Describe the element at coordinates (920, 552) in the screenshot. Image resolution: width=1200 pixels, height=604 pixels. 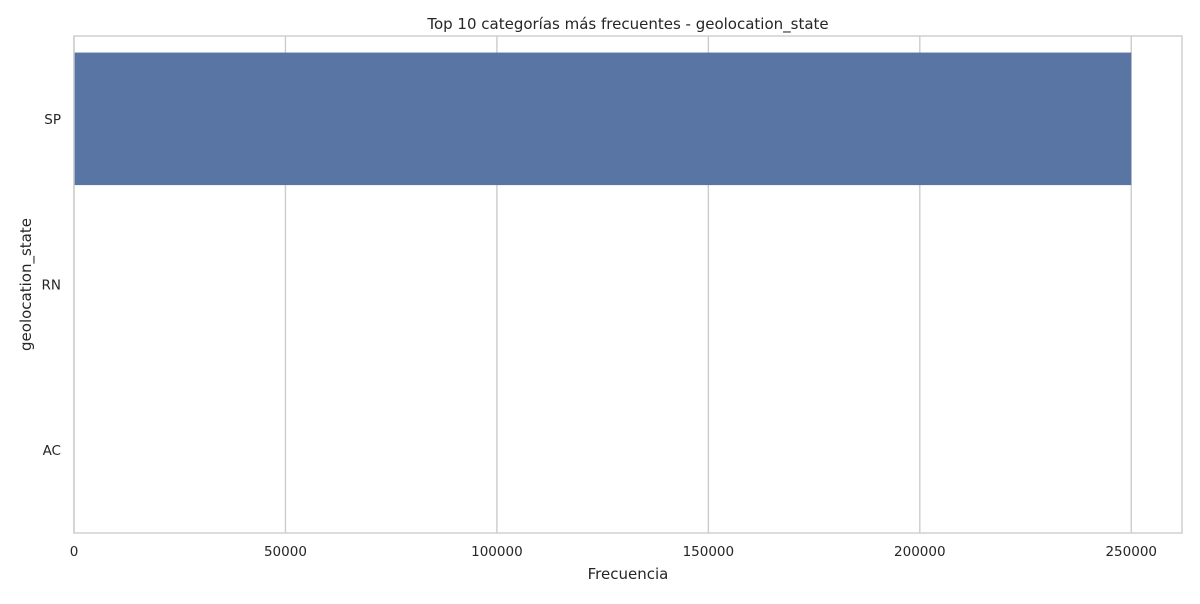
I see `x-tick-label-4: 200000` at that location.